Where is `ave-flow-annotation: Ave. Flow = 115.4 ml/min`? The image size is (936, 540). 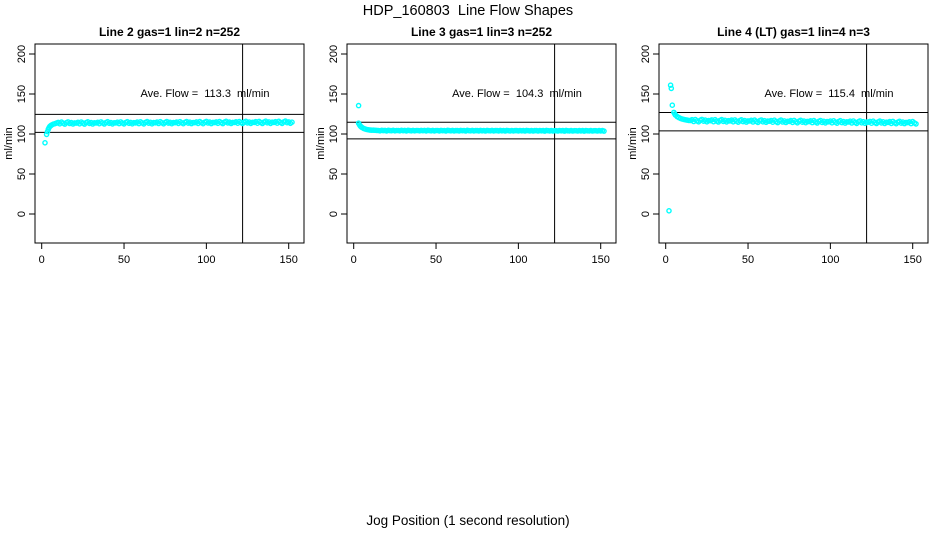
ave-flow-annotation: Ave. Flow = 115.4 ml/min is located at coordinates (829, 94).